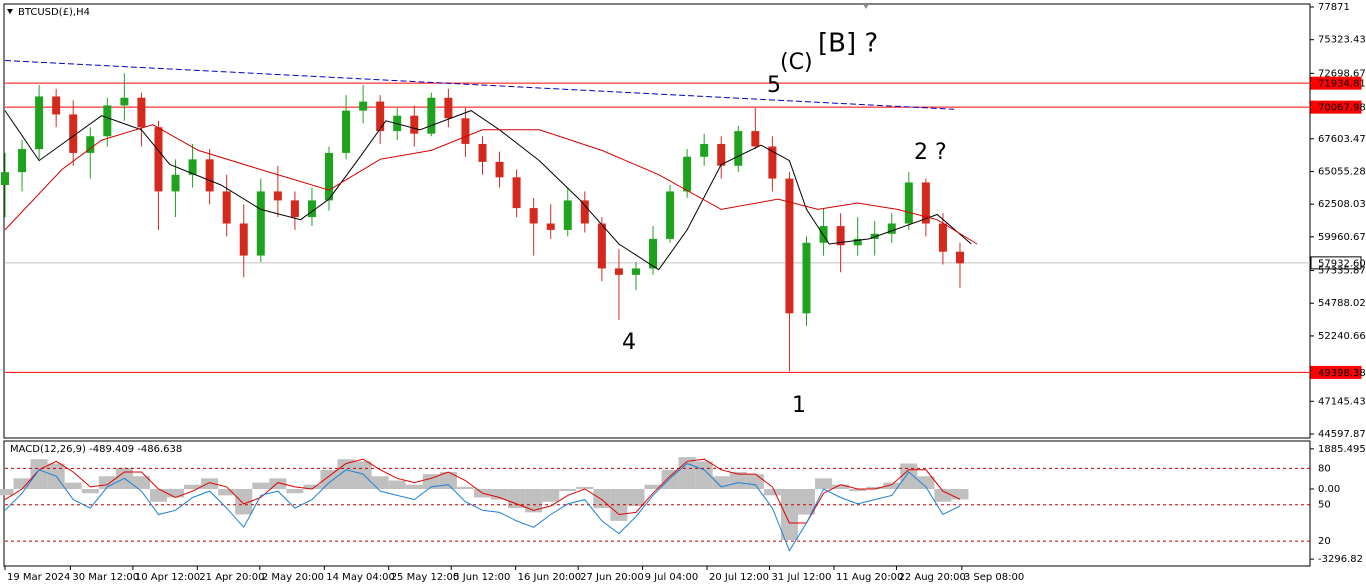 Image resolution: width=1366 pixels, height=588 pixels. I want to click on y-tick-label: 75323.43, so click(1342, 40).